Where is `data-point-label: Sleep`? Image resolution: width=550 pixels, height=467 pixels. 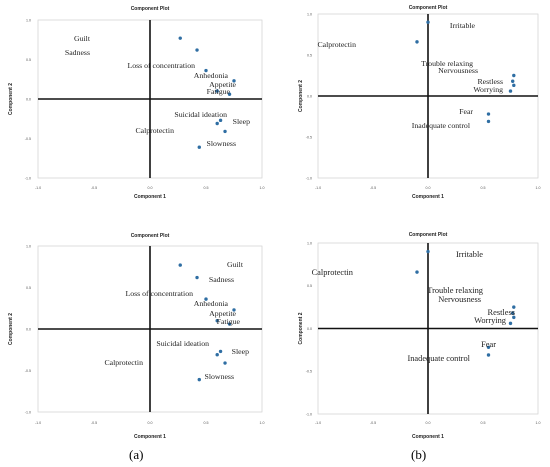 data-point-label: Sleep is located at coordinates (240, 351).